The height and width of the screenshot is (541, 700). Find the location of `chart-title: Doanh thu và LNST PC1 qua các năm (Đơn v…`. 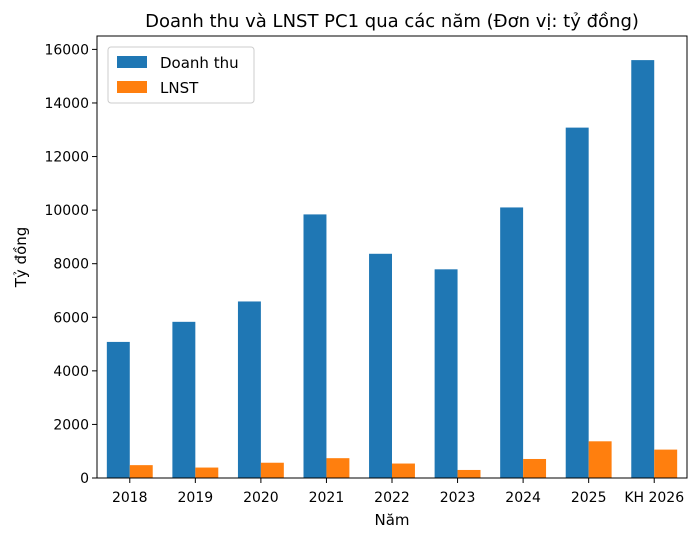

chart-title: Doanh thu và LNST PC1 qua các năm (Đơn v… is located at coordinates (392, 21).